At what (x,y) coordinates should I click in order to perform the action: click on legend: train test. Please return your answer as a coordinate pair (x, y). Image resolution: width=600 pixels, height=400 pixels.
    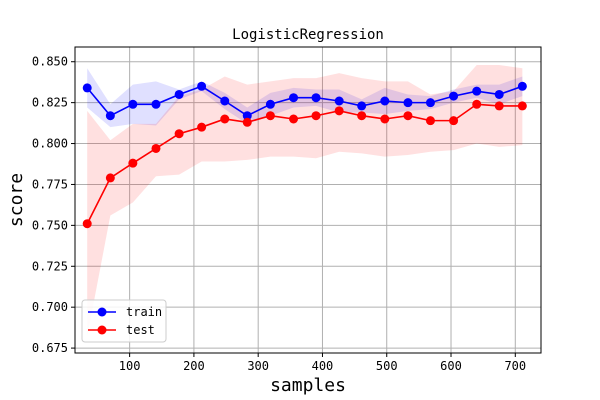
    Looking at the image, I should click on (124, 321).